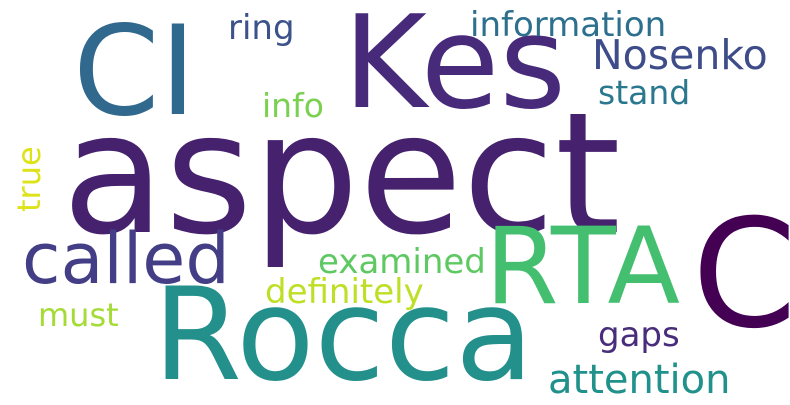 This screenshot has height=405, width=790. I want to click on word-called: called, so click(126, 259).